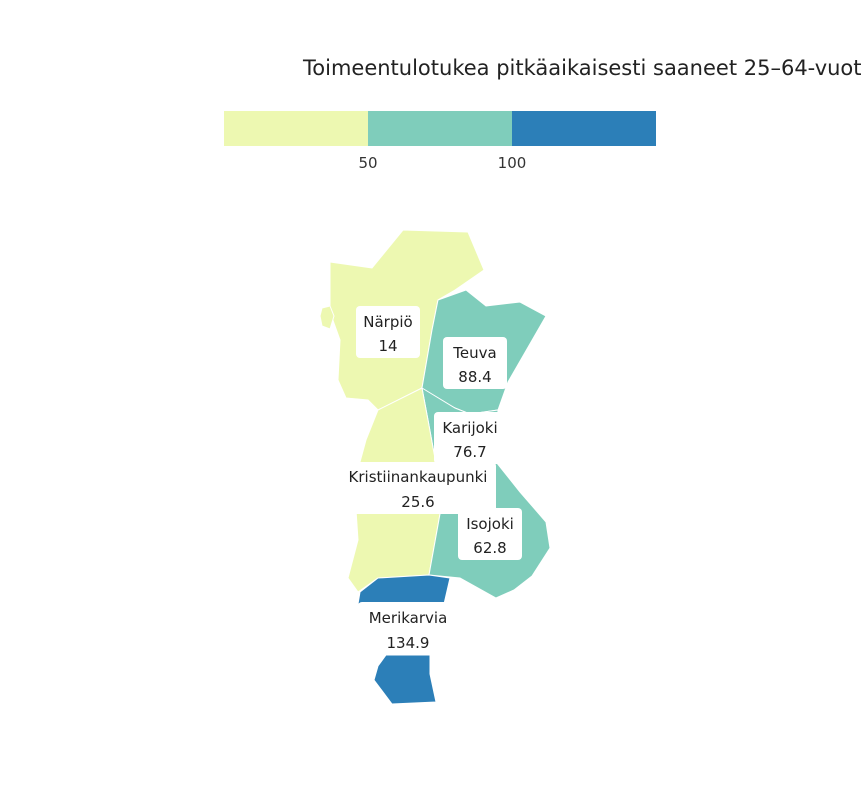 This screenshot has height=792, width=864. What do you see at coordinates (418, 488) in the screenshot?
I see `region-label-kristiinankaupunki: Kristiinankaupunki 25.6` at bounding box center [418, 488].